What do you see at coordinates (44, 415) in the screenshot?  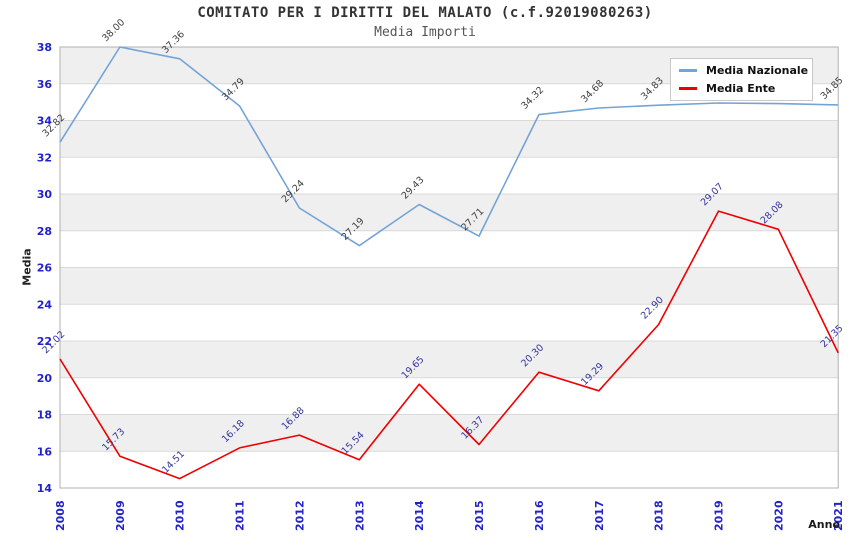 I see `y-tick-label: 18` at bounding box center [44, 415].